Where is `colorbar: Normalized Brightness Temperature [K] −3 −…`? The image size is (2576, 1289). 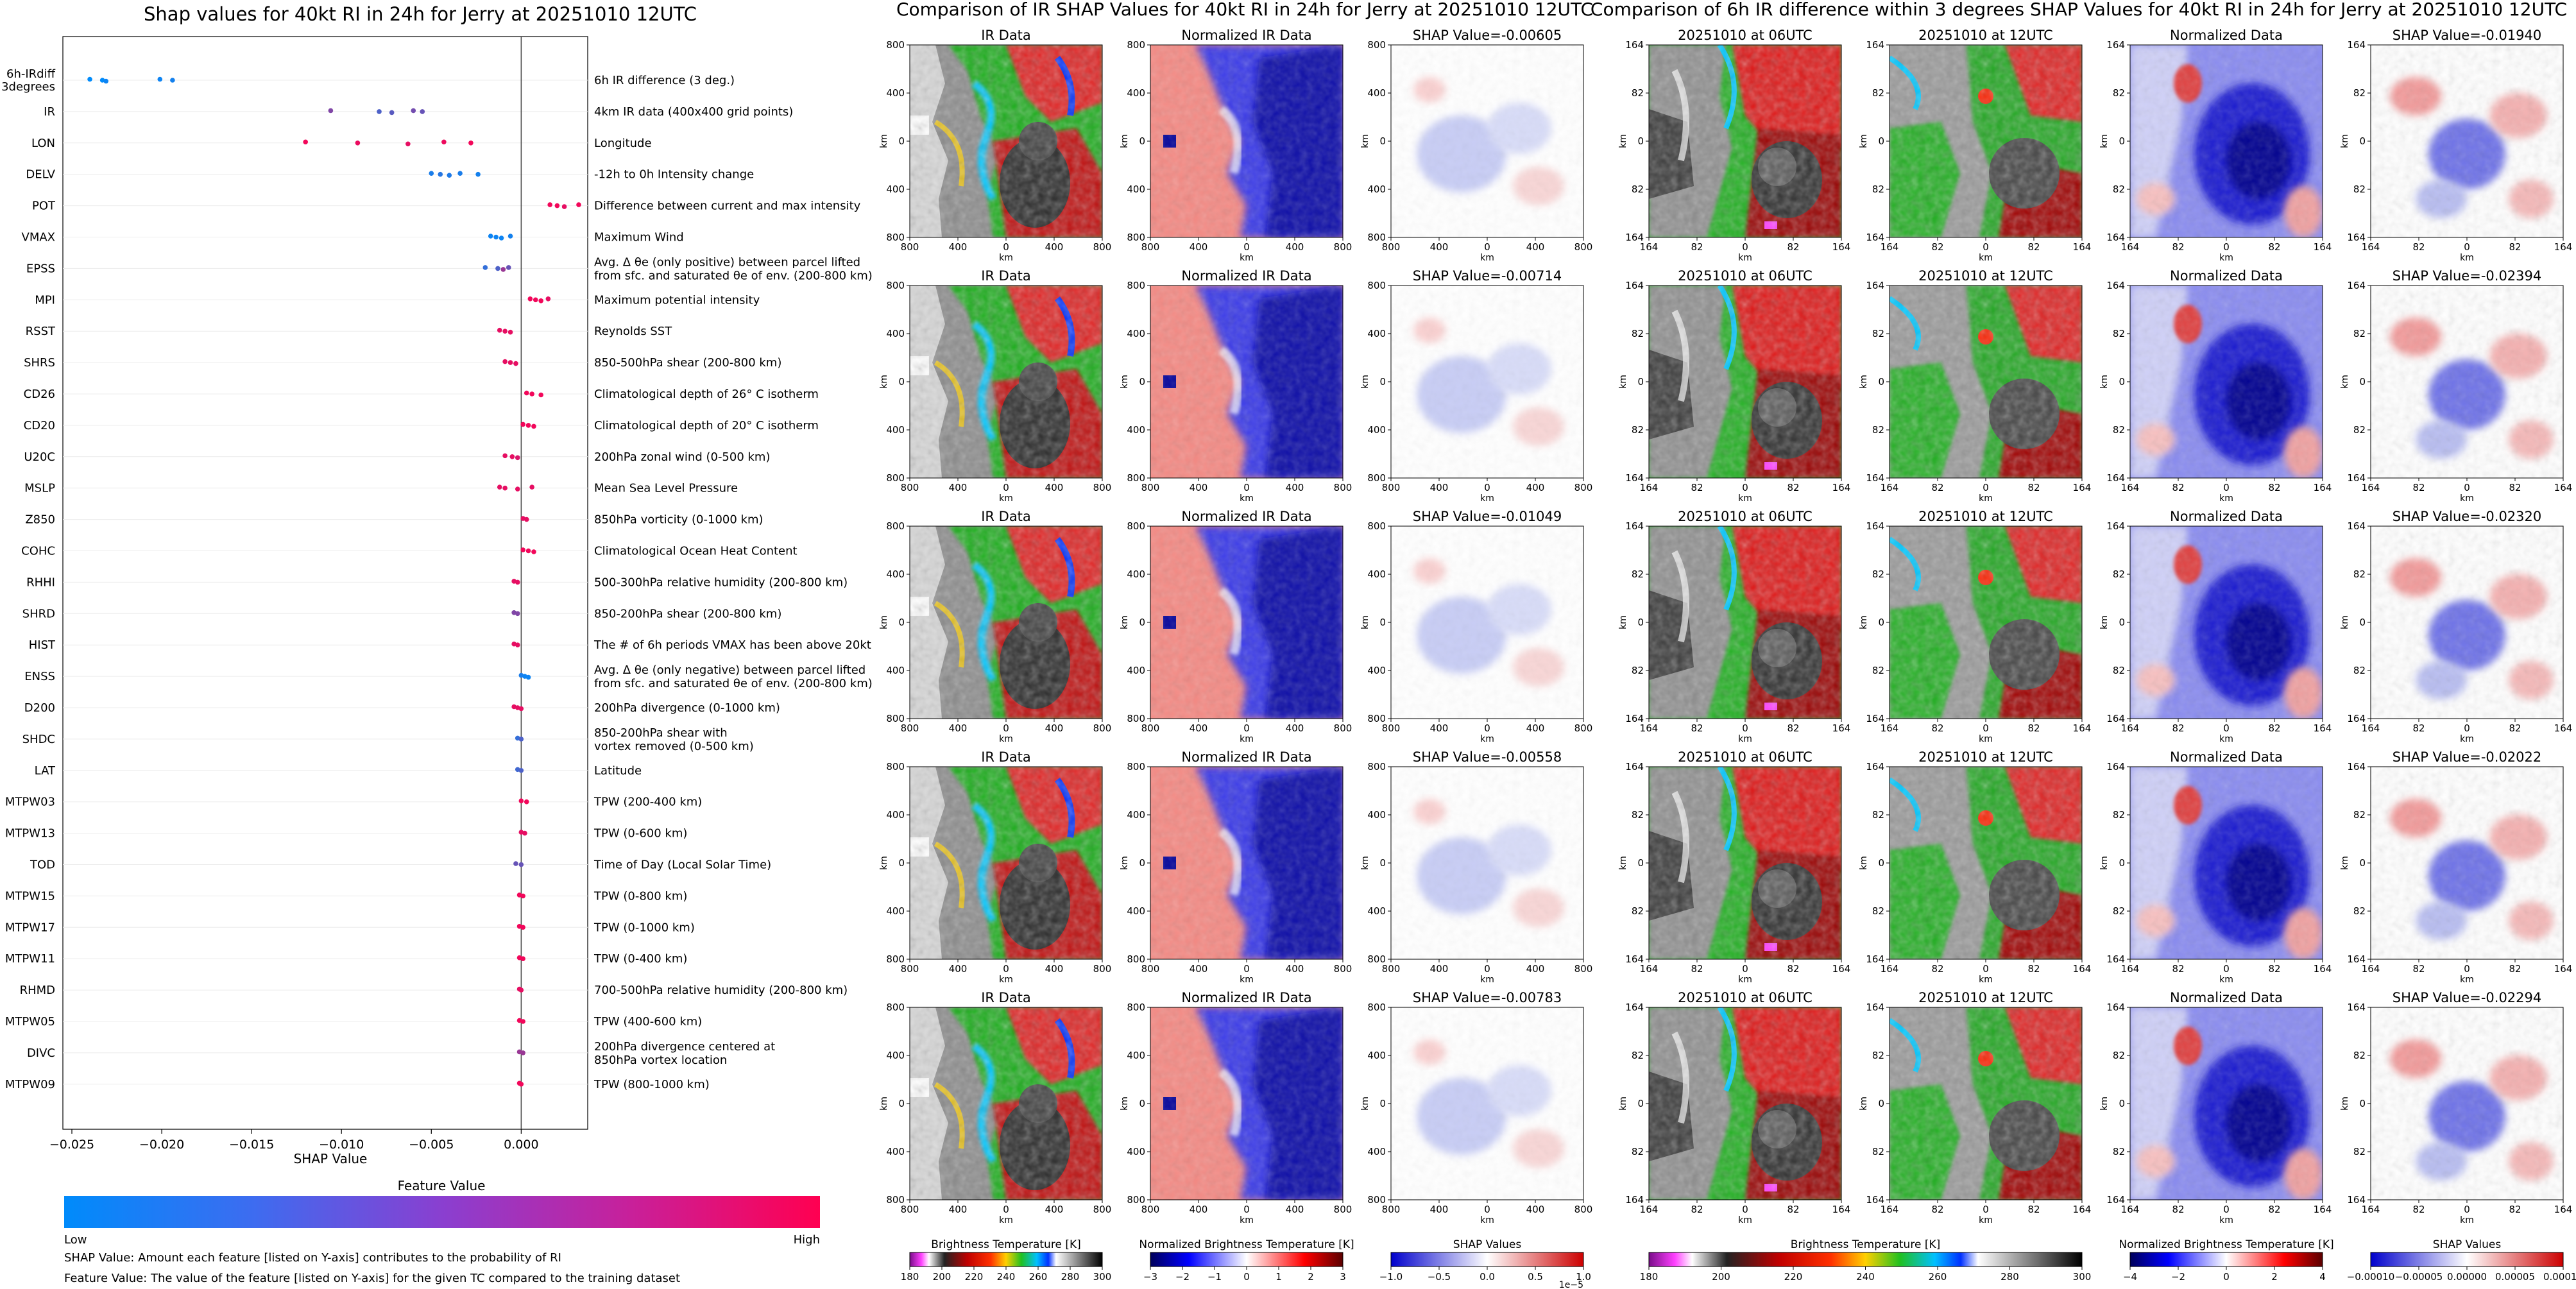
colorbar: Normalized Brightness Temperature [K] −3 −… is located at coordinates (1246, 1260).